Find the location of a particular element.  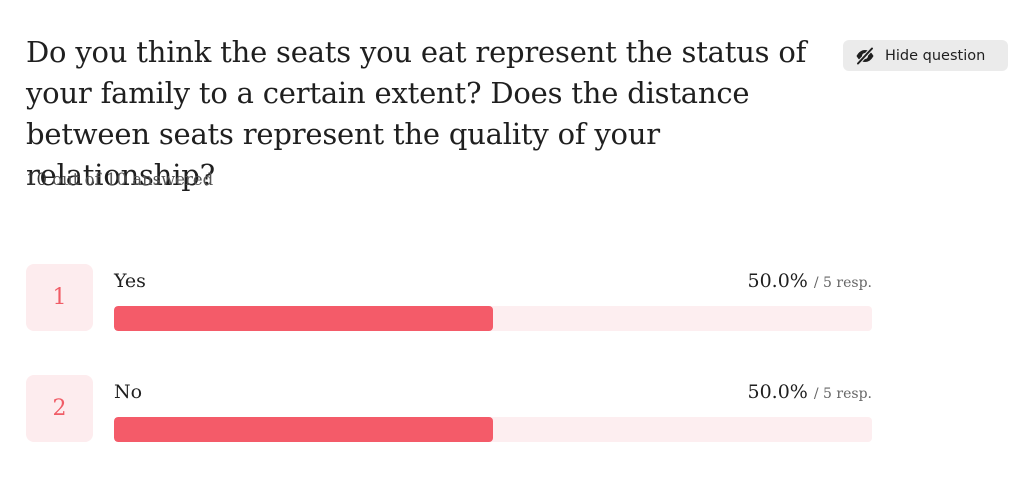

eye-slash-icon is located at coordinates (865, 55).